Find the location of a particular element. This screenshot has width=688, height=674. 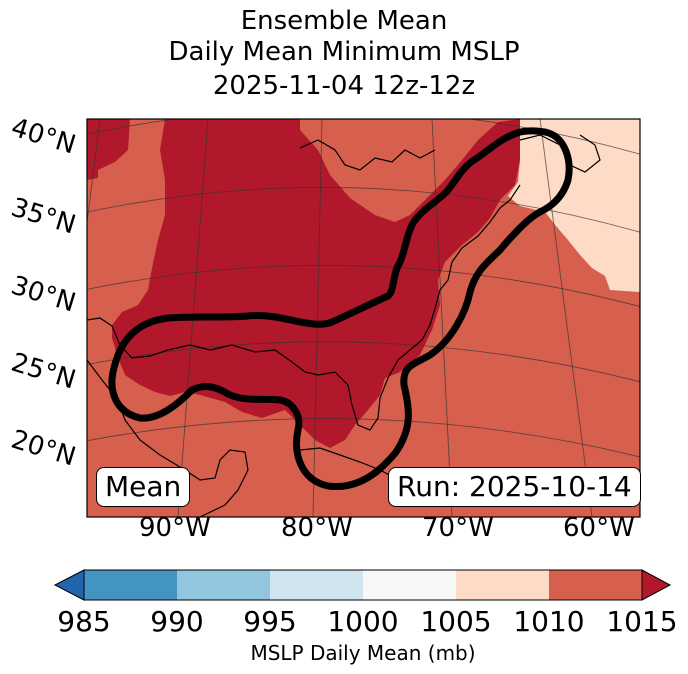

colorbar-extend-low is located at coordinates (69, 585).